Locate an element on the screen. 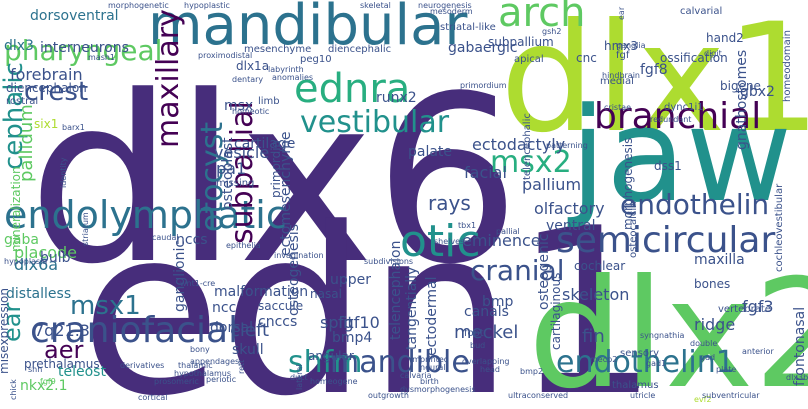 This screenshot has width=808, height=409. cloud-word: fgf3 is located at coordinates (758, 306).